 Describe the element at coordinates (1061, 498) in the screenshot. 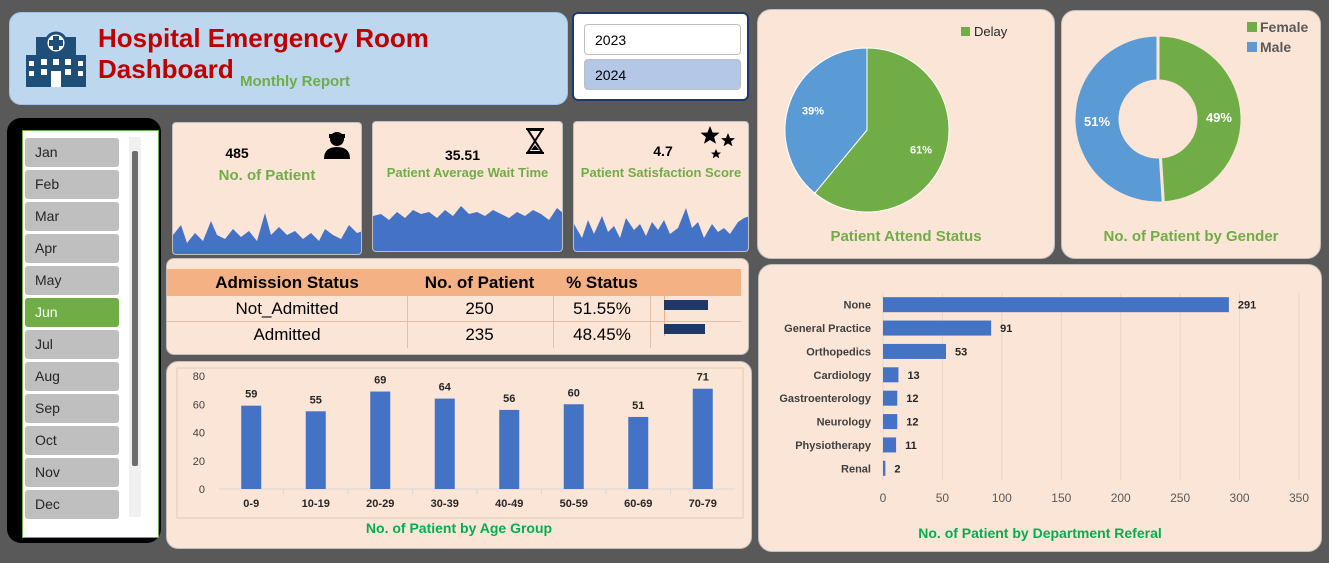

I see `x-tick-label: 150` at that location.